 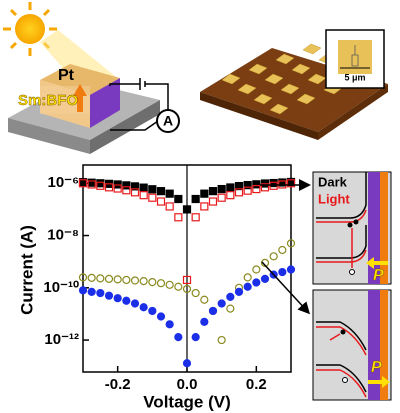 What do you see at coordinates (63, 182) in the screenshot?
I see `y-tick-label: 10⁻⁶` at bounding box center [63, 182].